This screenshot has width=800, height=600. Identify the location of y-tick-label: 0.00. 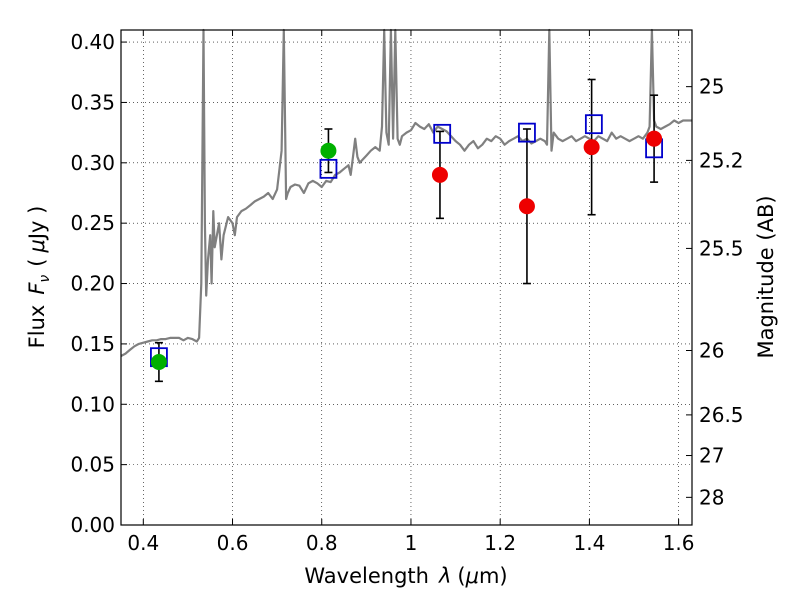
(92, 525).